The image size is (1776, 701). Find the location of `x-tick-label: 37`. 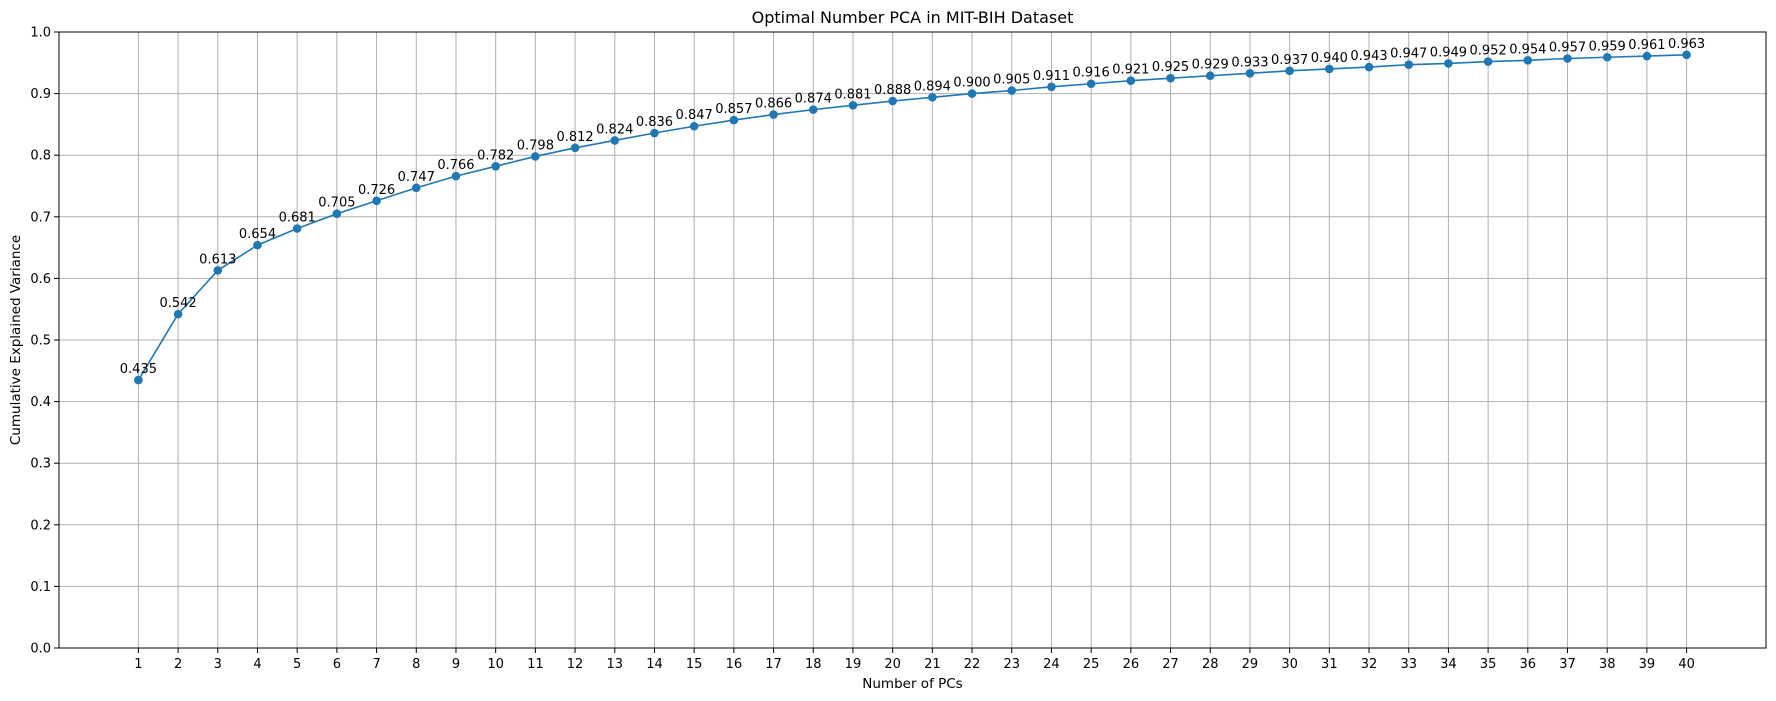

x-tick-label: 37 is located at coordinates (1567, 664).